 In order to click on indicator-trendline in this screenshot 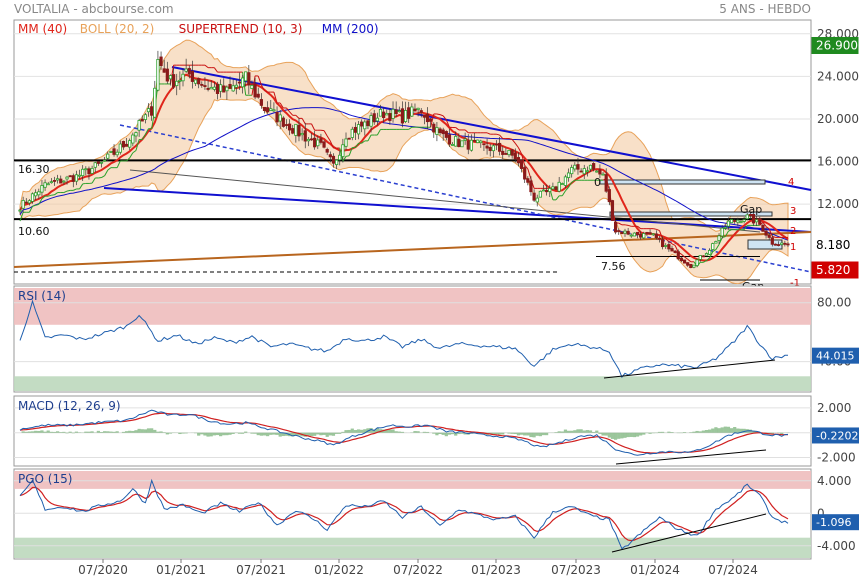, I will do `click(689, 369)`.